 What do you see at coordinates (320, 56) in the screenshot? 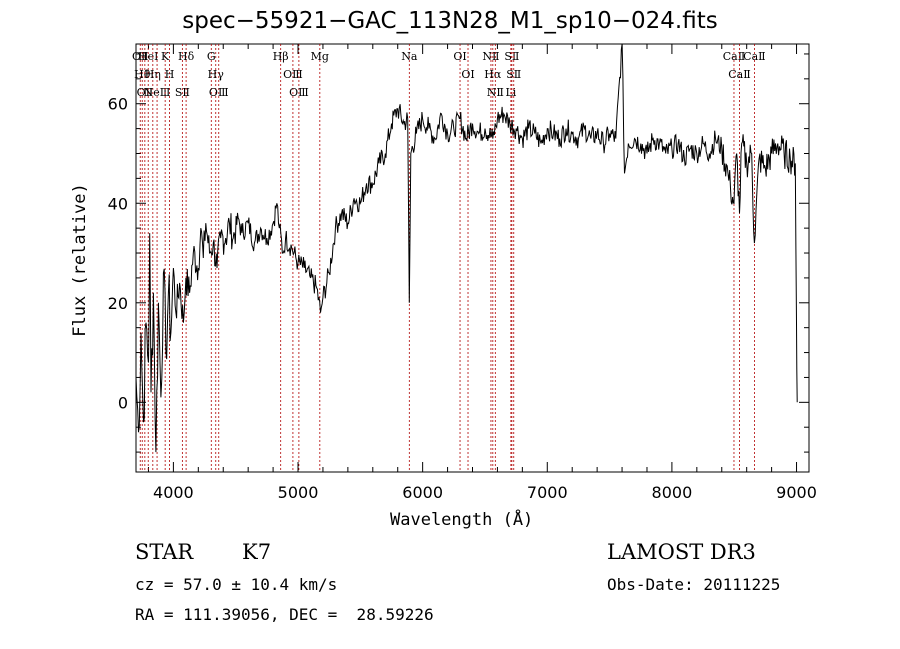
I see `spectral-line-label: Mg` at bounding box center [320, 56].